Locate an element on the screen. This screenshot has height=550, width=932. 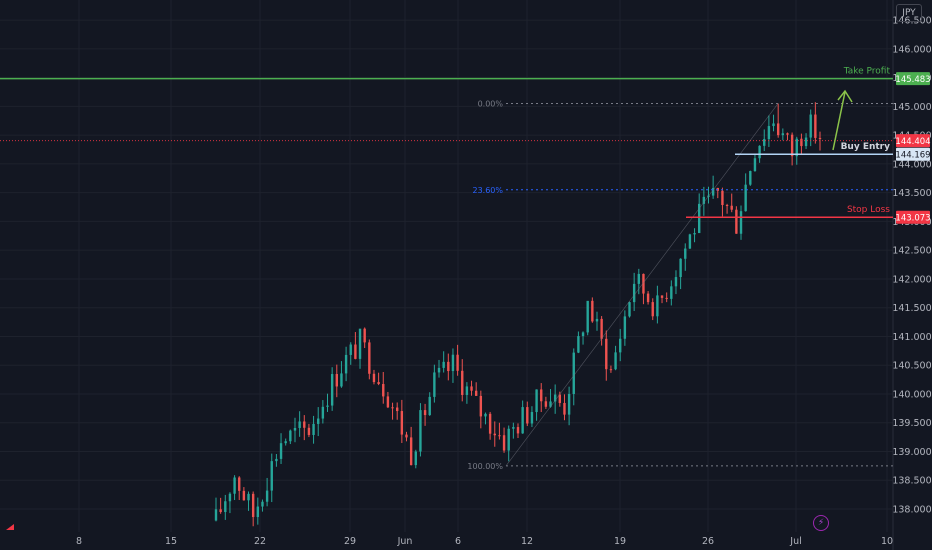
fib-level-label: 23.60% is located at coordinates (487, 190).